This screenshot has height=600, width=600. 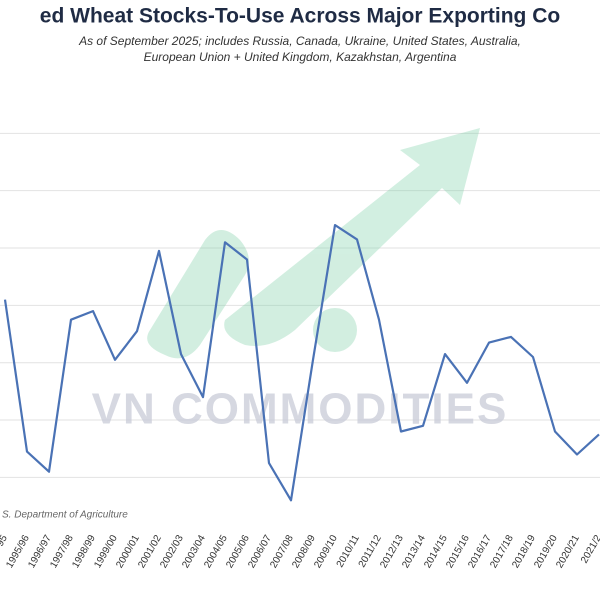 What do you see at coordinates (589, 549) in the screenshot?
I see `x-tick-label: 2021/2` at bounding box center [589, 549].